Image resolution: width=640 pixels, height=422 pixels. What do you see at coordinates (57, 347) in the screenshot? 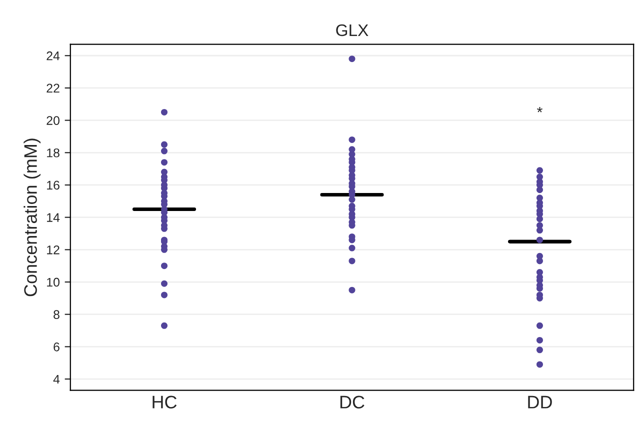
I see `y-tick-label: 6` at bounding box center [57, 347].